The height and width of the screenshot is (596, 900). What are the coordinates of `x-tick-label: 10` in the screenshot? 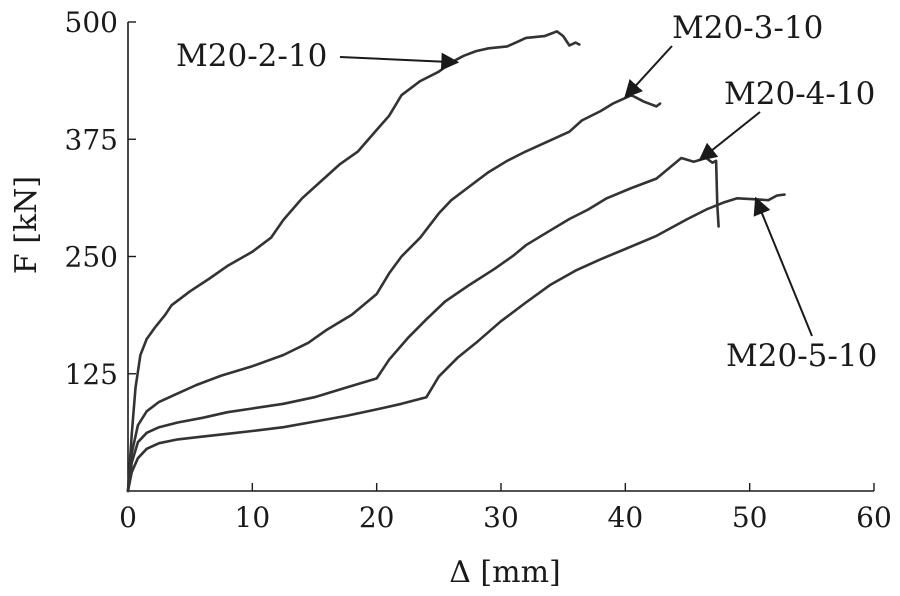 It's located at (253, 517).